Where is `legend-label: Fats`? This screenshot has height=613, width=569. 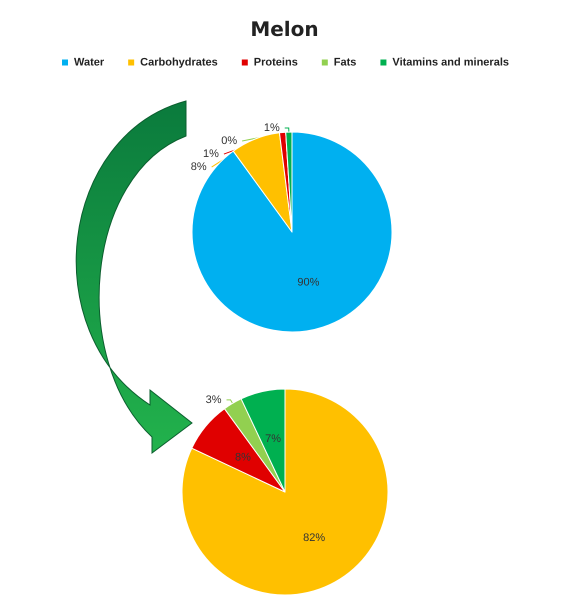
legend-label: Fats is located at coordinates (345, 62).